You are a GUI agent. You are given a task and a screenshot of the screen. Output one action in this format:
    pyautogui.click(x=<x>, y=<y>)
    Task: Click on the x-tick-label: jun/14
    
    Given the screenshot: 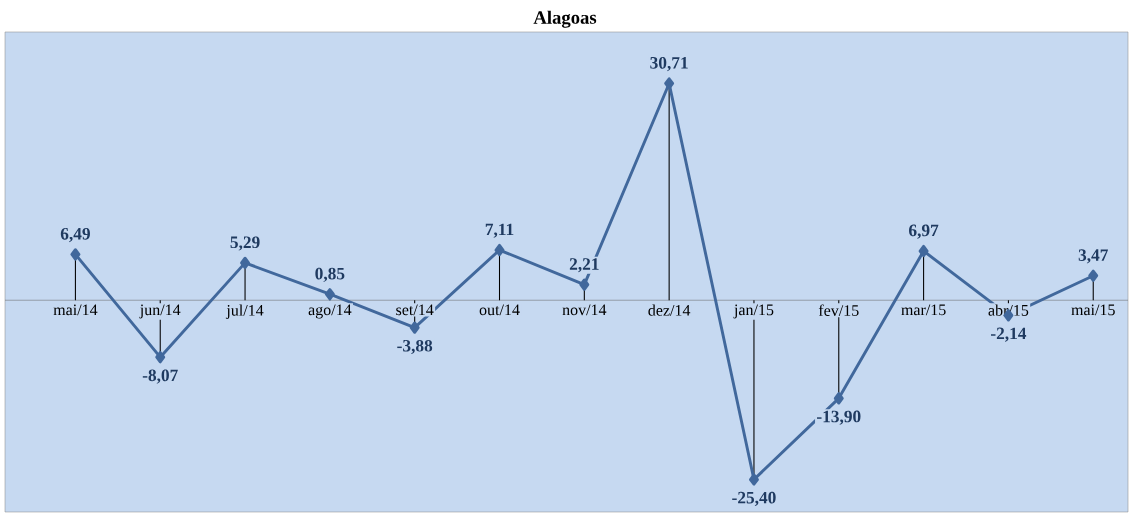 What is the action you would take?
    pyautogui.click(x=160, y=311)
    